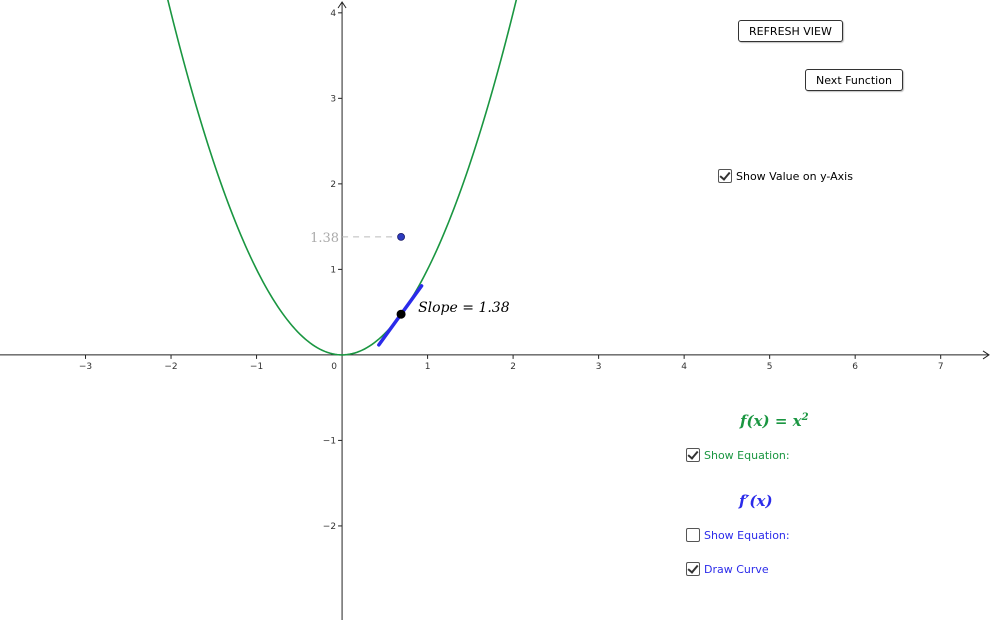 This screenshot has height=620, width=992. I want to click on y-tick-label: −1, so click(329, 441).